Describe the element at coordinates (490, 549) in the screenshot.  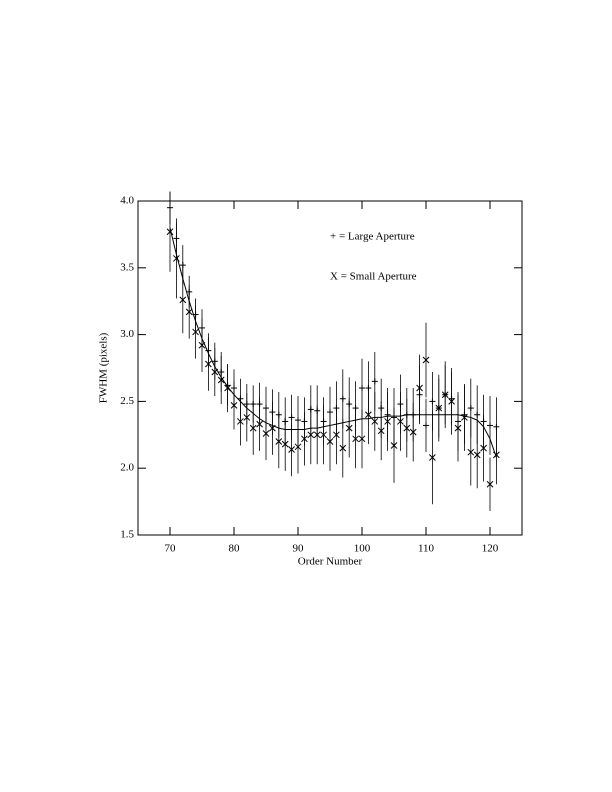
I see `x-tick-label: 120` at that location.